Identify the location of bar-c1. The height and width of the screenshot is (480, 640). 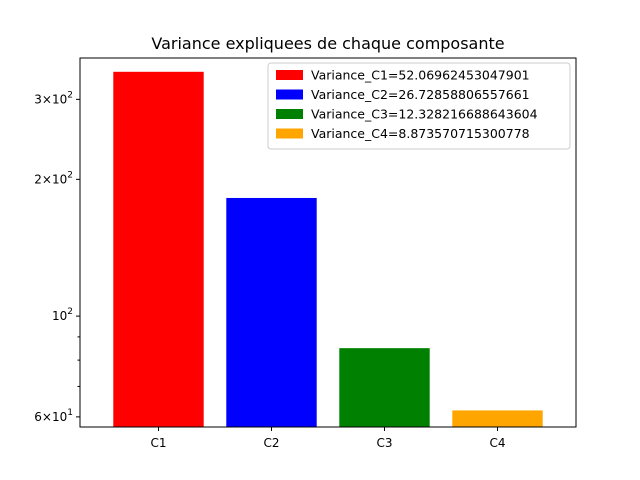
(158, 249).